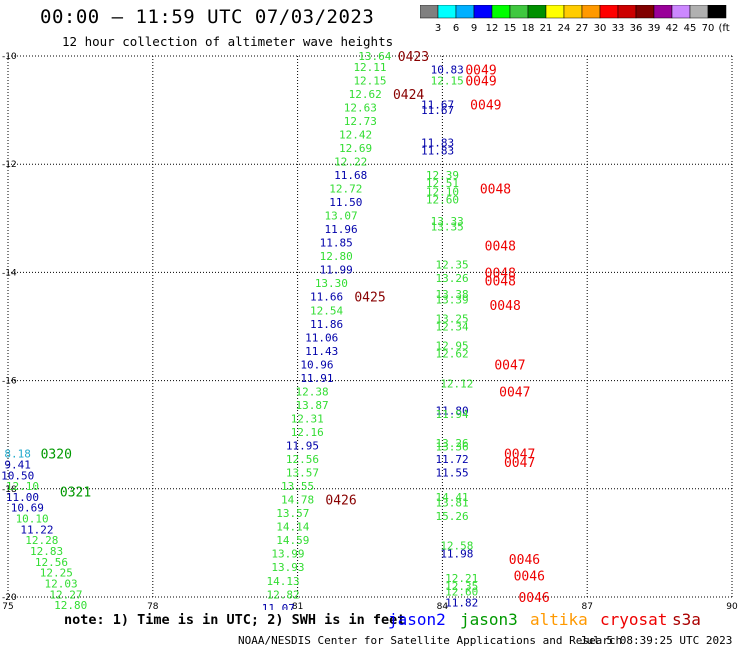  Describe the element at coordinates (451, 410) in the screenshot. I see `swh-label: 11.80` at that location.